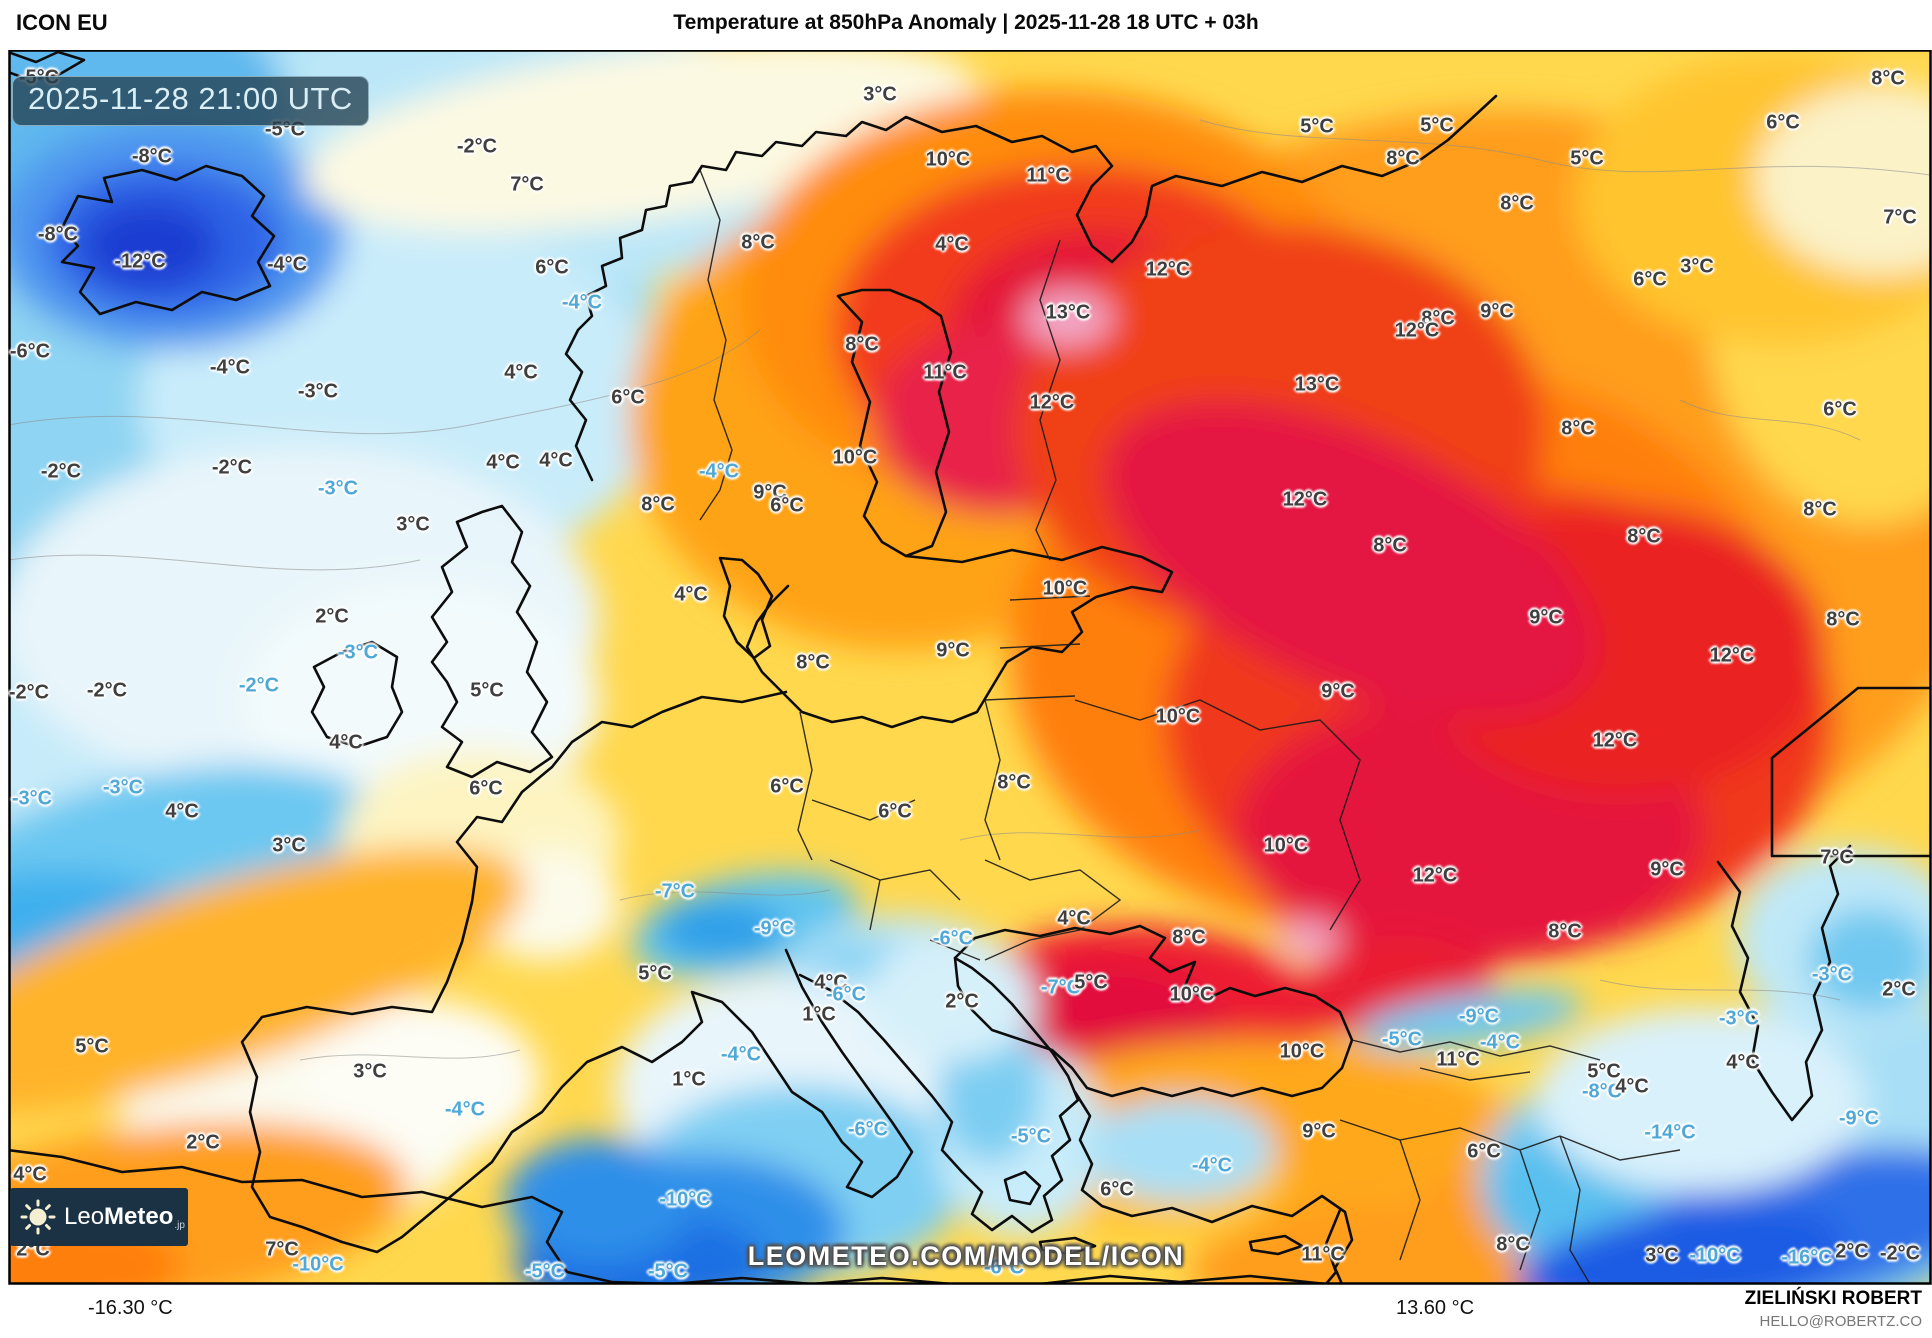  Describe the element at coordinates (1435, 1308) in the screenshot. I see `scale-max-label: 13.60 °C` at that location.